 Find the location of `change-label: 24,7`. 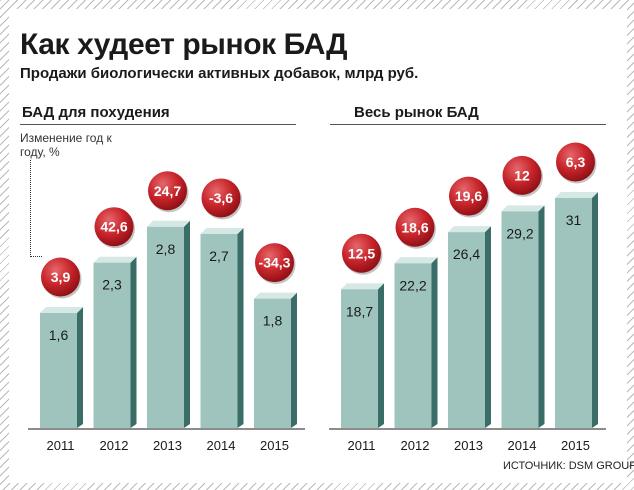

change-label: 24,7 is located at coordinates (167, 191).